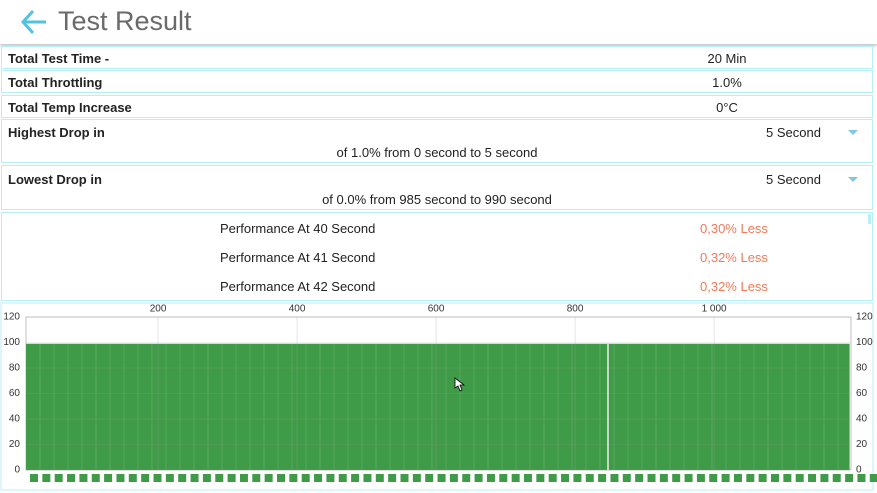  What do you see at coordinates (862, 444) in the screenshot?
I see `y2-tick-label: 20` at bounding box center [862, 444].